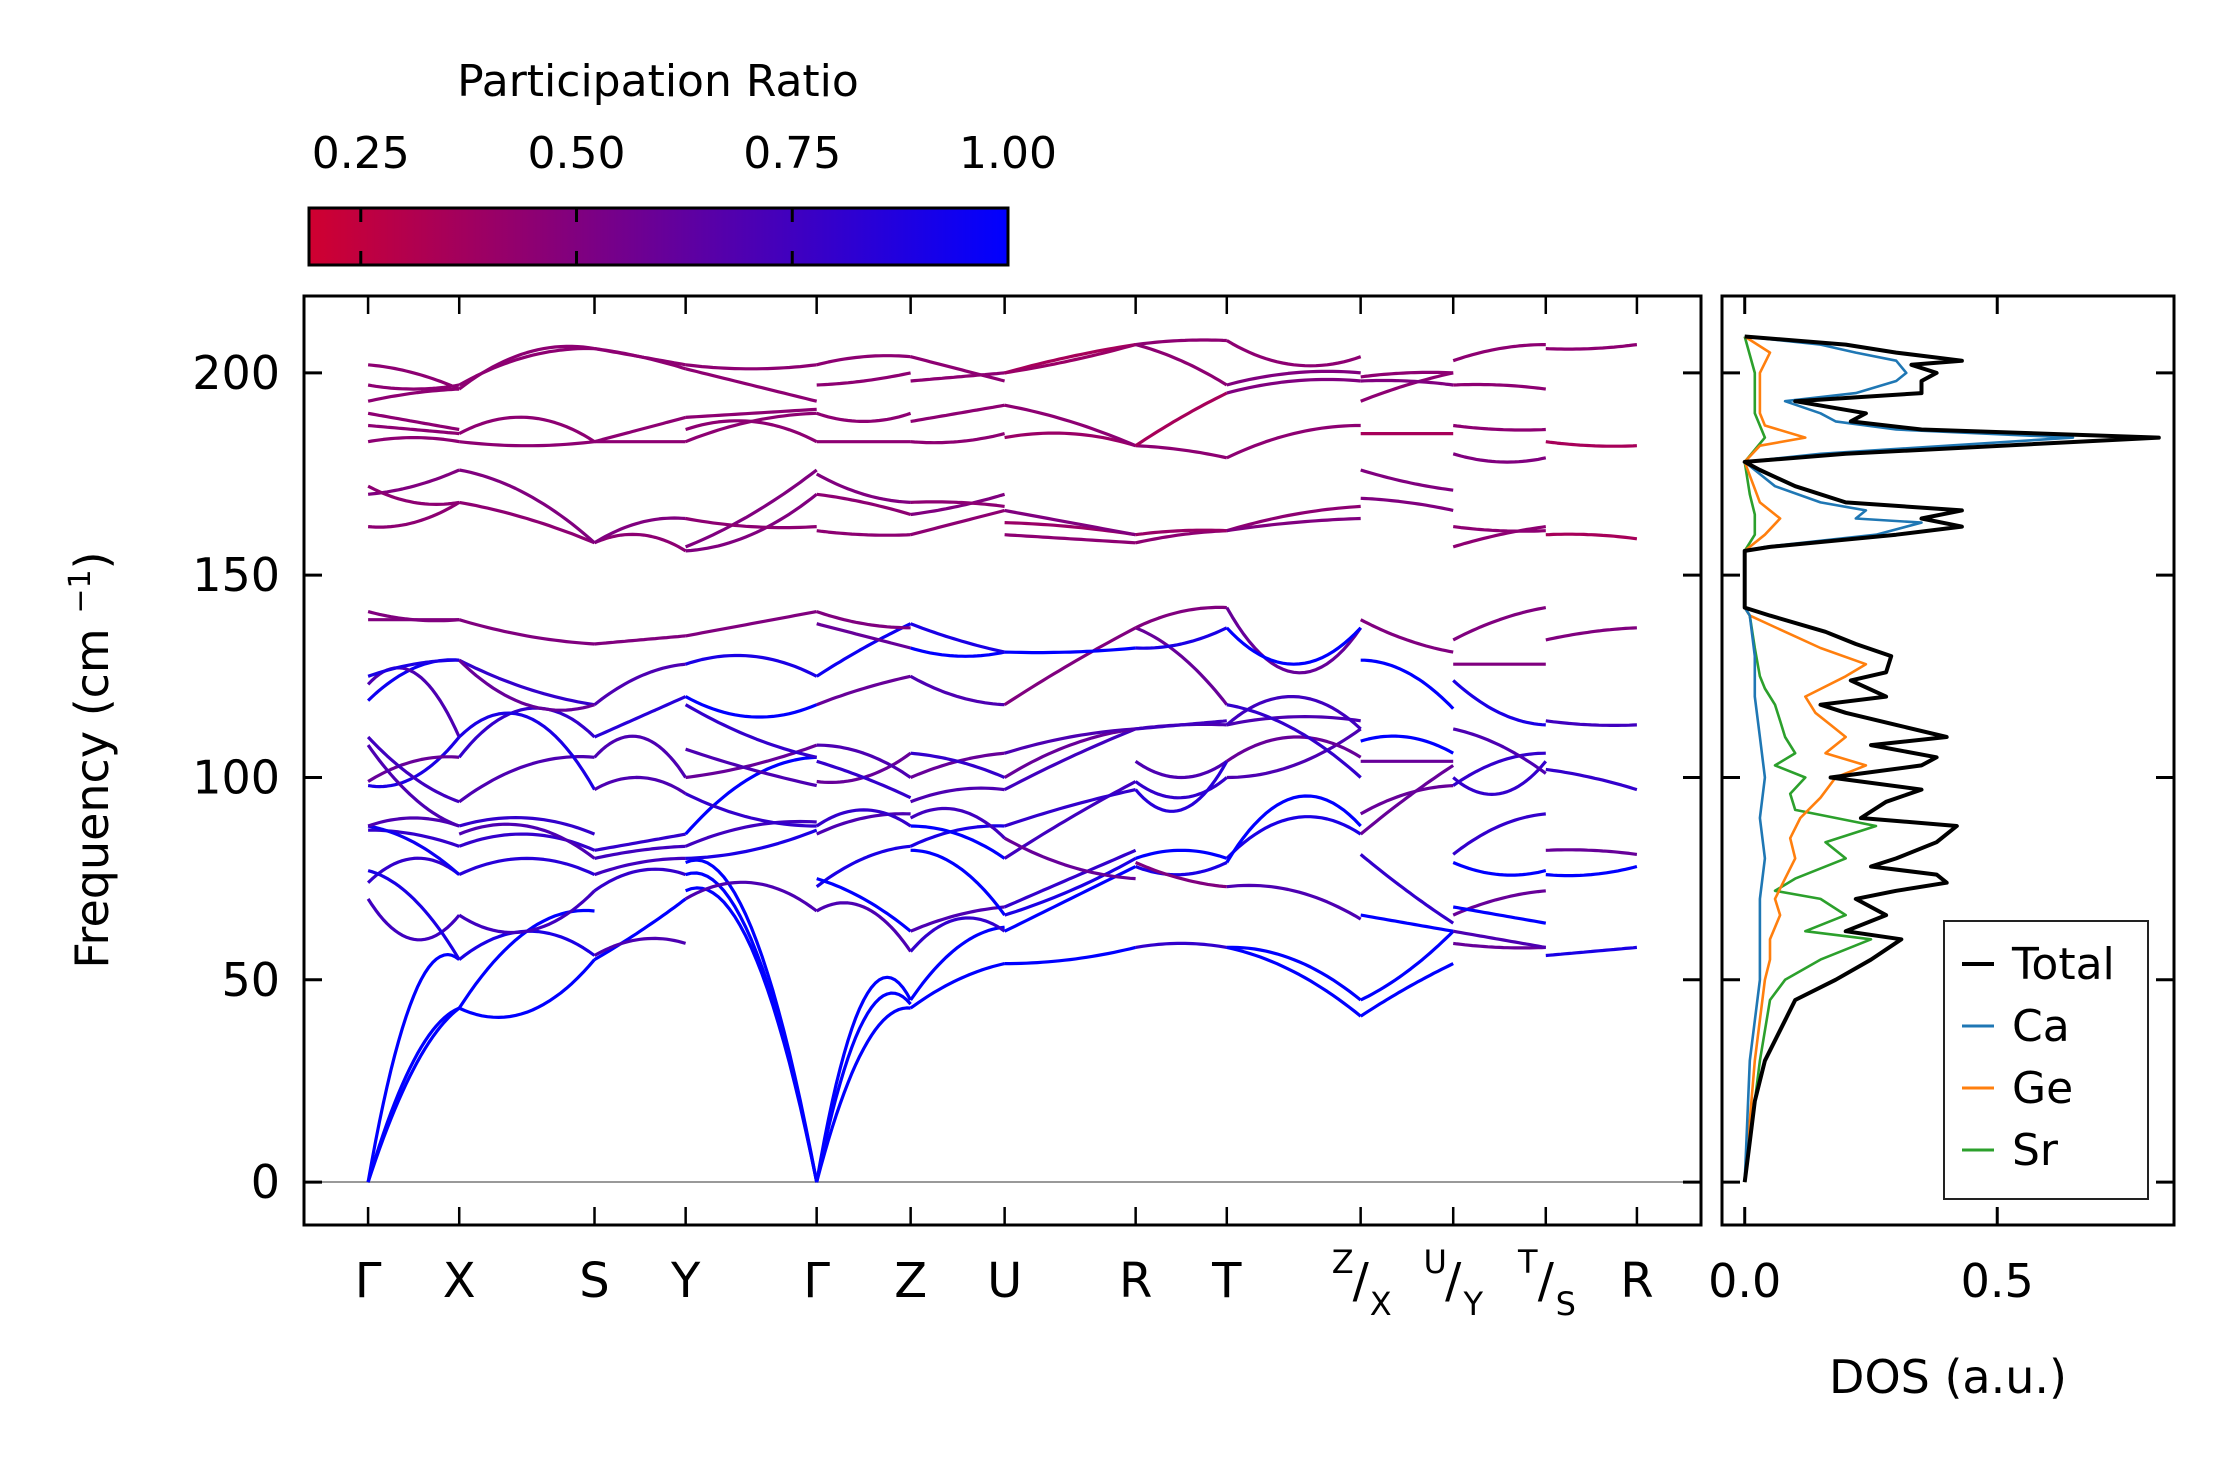 Image resolution: width=2222 pixels, height=1459 pixels. I want to click on dos-curve-total, so click(1951, 758).